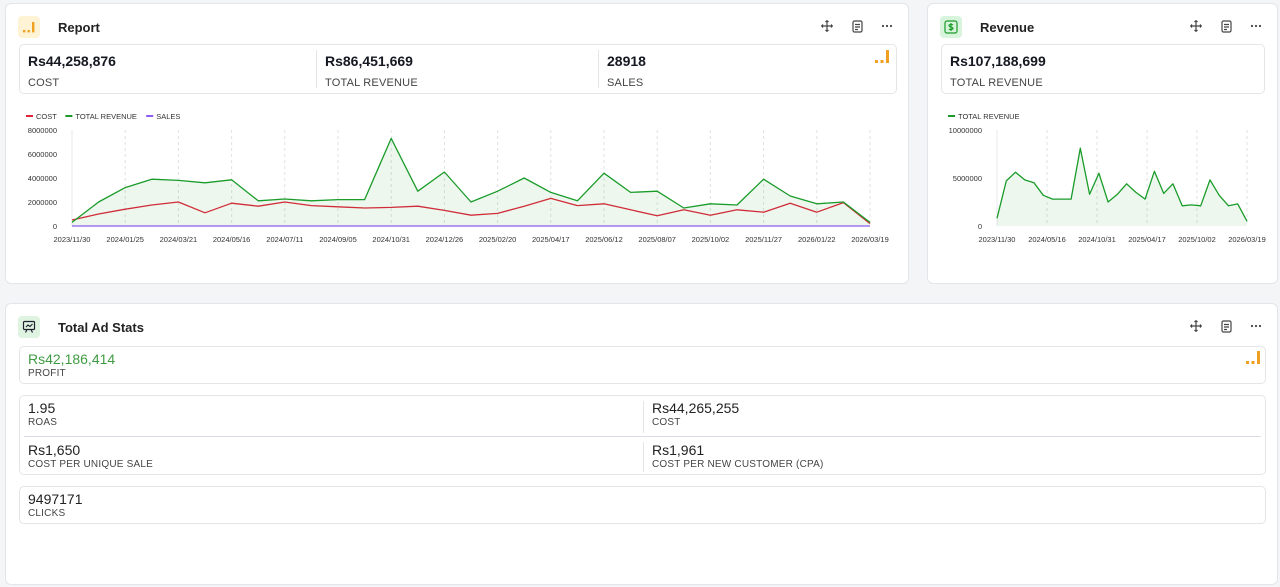 Image resolution: width=1280 pixels, height=587 pixels. What do you see at coordinates (42, 178) in the screenshot?
I see `y-tick-label: 4000000` at bounding box center [42, 178].